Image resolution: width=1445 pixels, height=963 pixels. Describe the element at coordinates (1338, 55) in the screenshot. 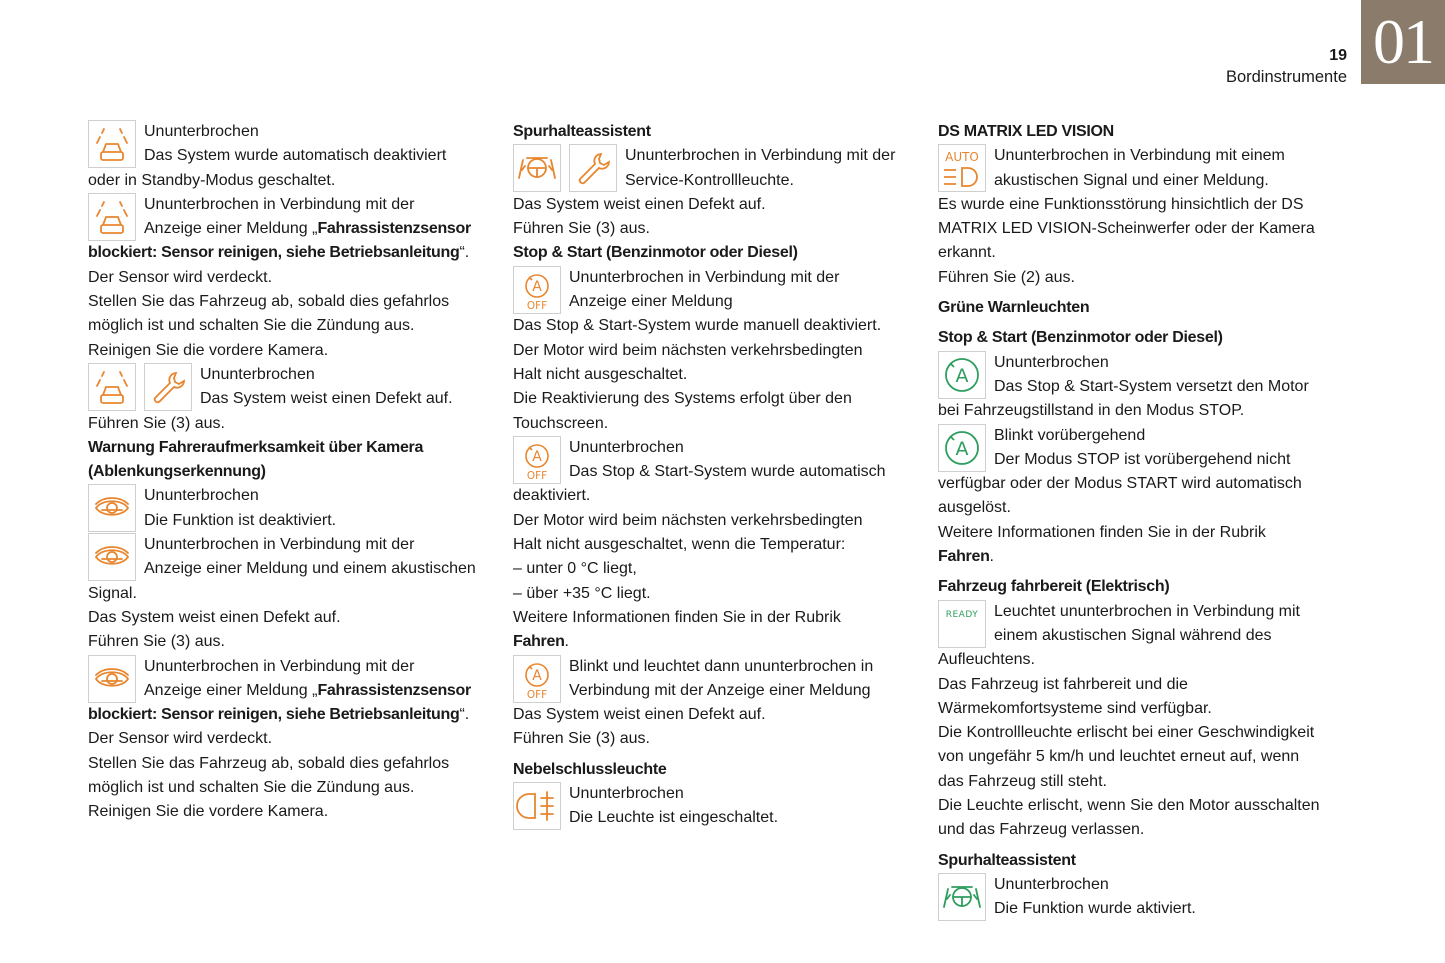

I see `page-number: 19` at that location.